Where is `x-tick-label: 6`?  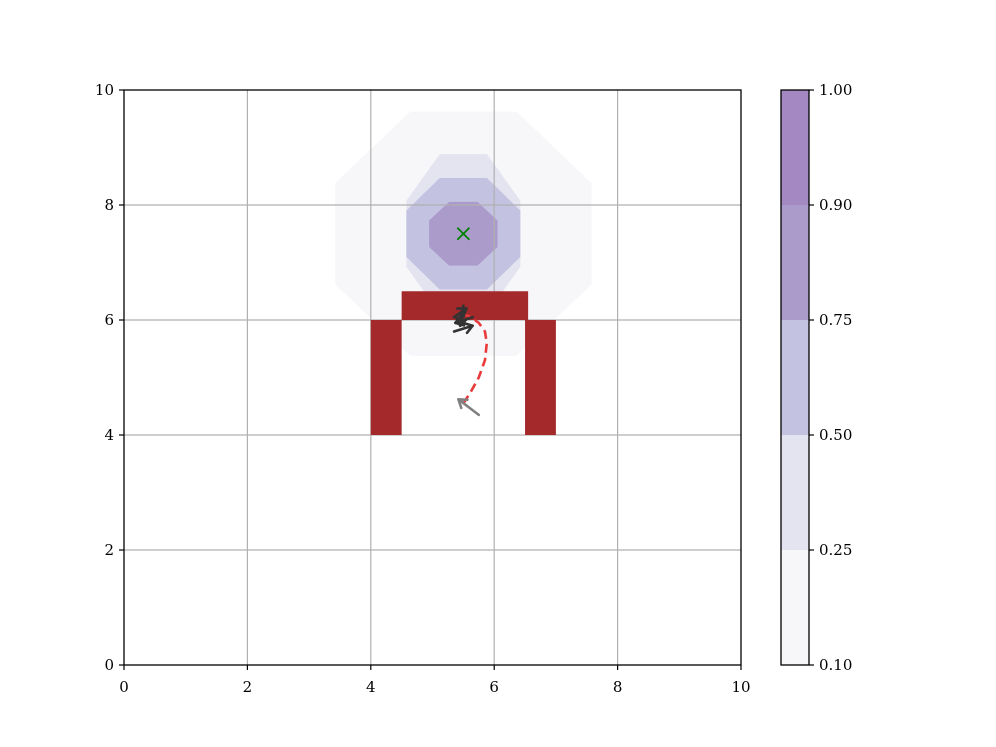 x-tick-label: 6 is located at coordinates (494, 687).